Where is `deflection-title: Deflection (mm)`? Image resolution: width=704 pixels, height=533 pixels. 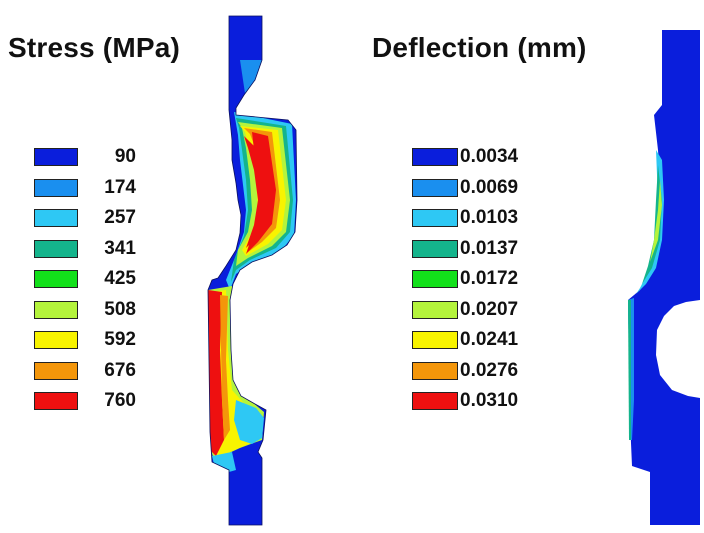 deflection-title: Deflection (mm) is located at coordinates (479, 47).